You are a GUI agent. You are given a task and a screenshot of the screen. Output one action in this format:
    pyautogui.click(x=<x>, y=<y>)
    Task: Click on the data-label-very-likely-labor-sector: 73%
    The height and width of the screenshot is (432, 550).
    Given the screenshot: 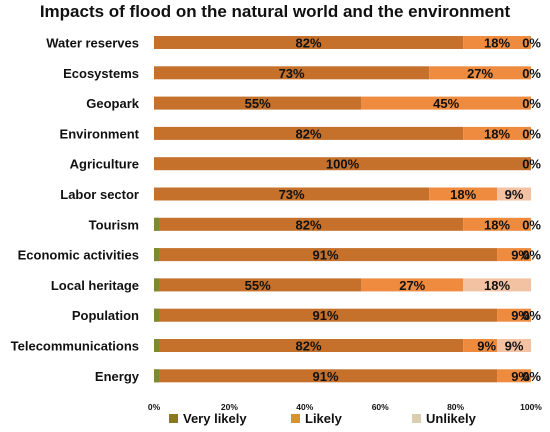 What is the action you would take?
    pyautogui.click(x=292, y=194)
    